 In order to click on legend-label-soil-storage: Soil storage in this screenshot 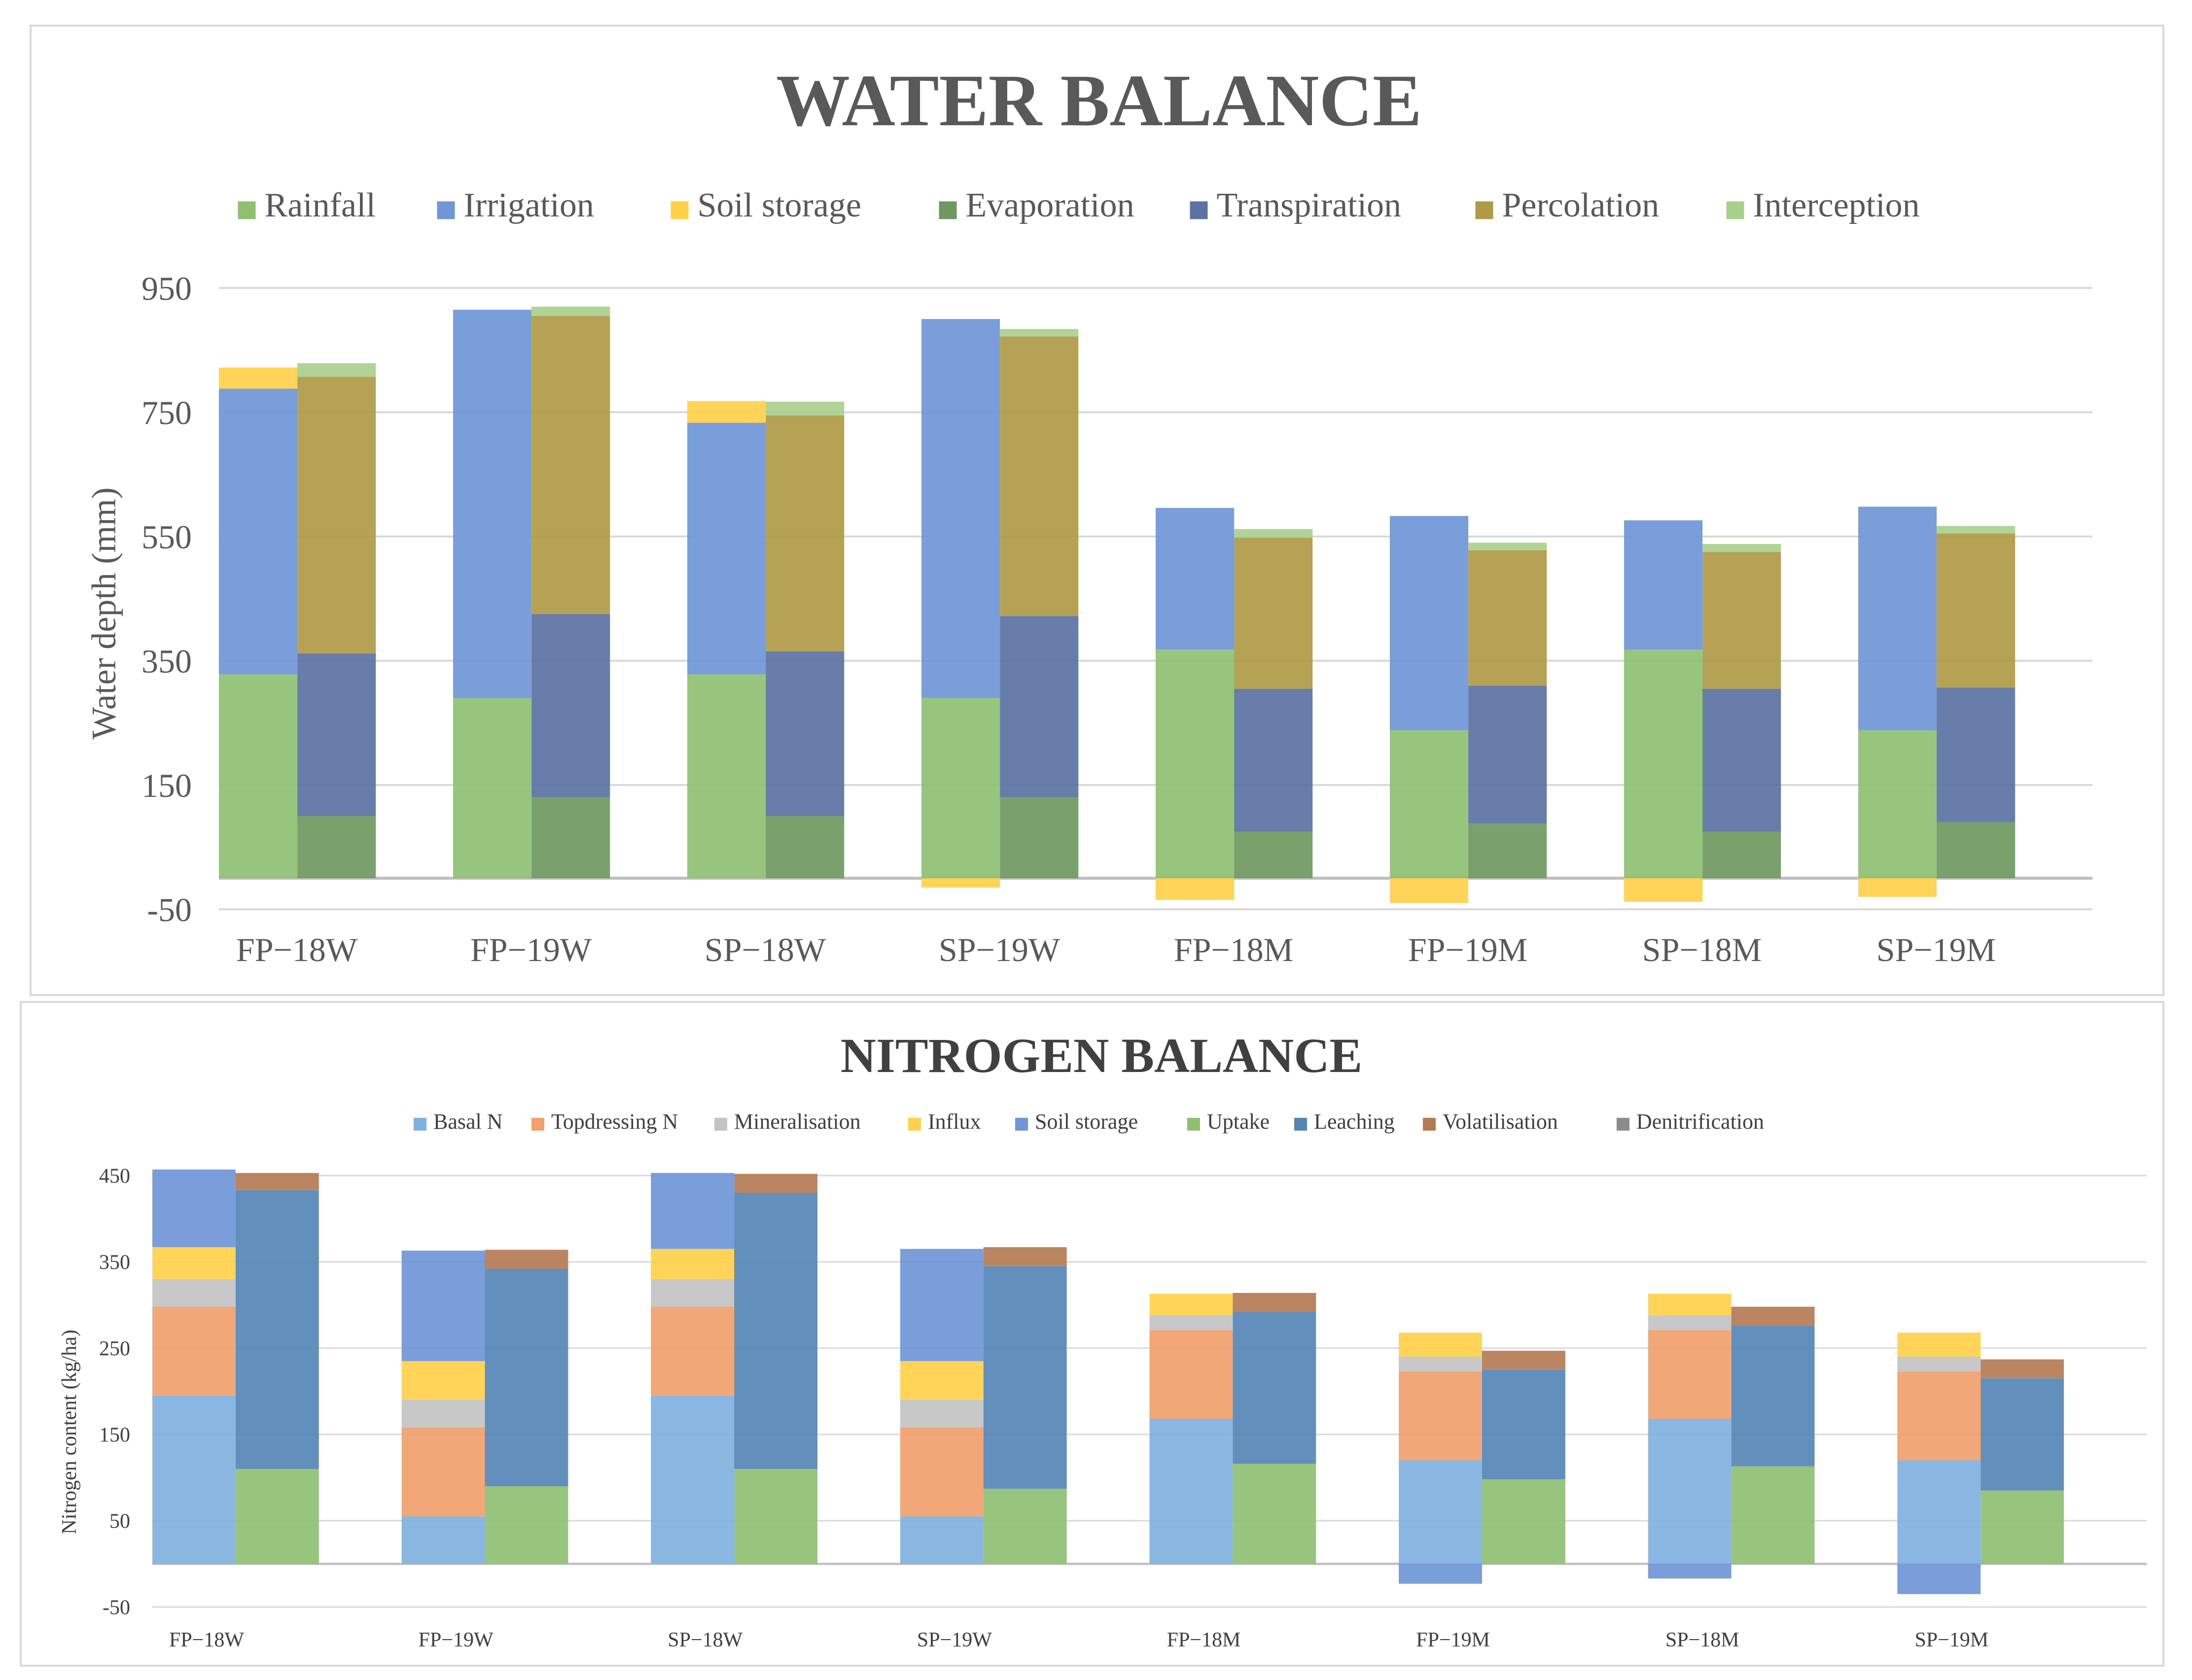, I will do `click(779, 205)`.